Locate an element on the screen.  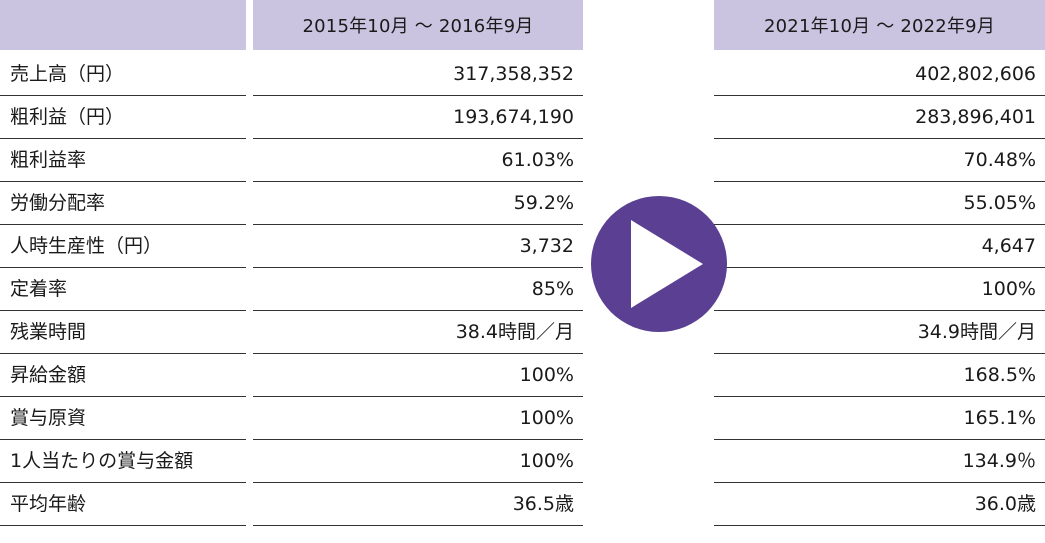
row-label: 昇給金額 is located at coordinates (123, 375).